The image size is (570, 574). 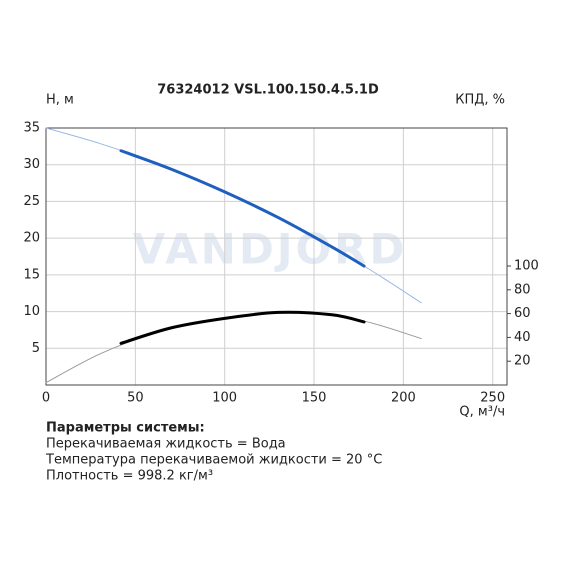 I want to click on x-tick-label: 250, so click(x=492, y=398).